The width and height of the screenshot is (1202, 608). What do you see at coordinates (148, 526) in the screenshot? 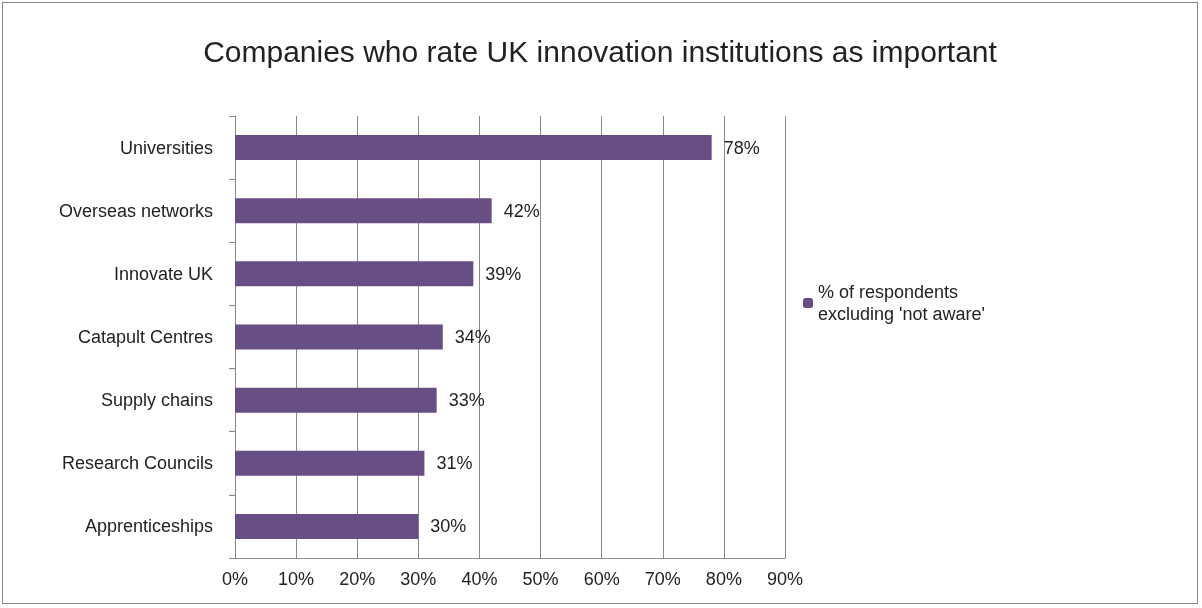
I see `y-tick-label: Apprenticeships` at bounding box center [148, 526].